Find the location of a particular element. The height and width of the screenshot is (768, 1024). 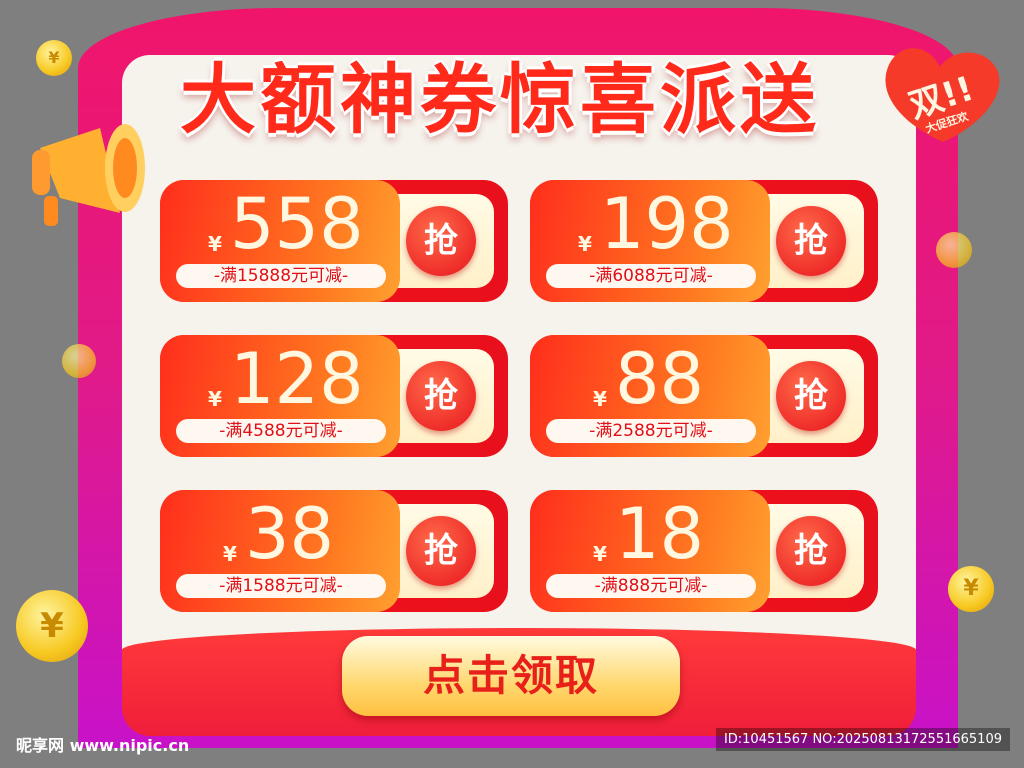

coupon-amount: 558 is located at coordinates (297, 224).